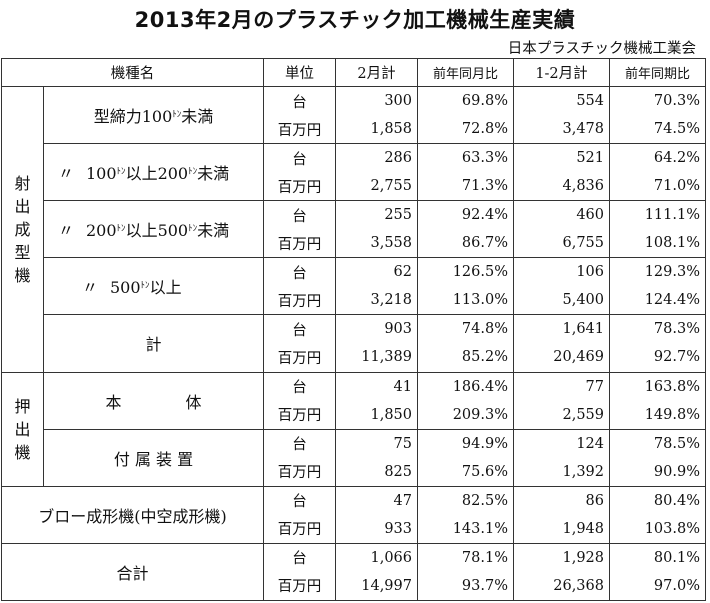 This screenshot has height=603, width=710. I want to click on table-row: 百万円 14,997 93.7% 26,368 97.0%, so click(354, 586).